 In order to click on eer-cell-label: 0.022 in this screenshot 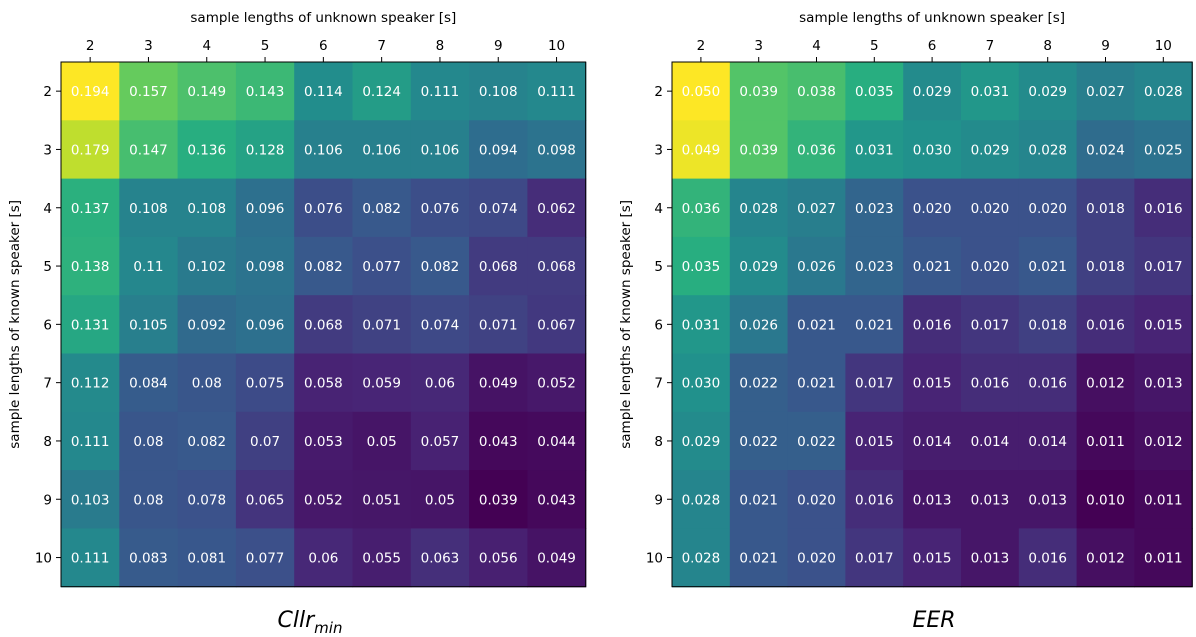, I will do `click(758, 384)`.